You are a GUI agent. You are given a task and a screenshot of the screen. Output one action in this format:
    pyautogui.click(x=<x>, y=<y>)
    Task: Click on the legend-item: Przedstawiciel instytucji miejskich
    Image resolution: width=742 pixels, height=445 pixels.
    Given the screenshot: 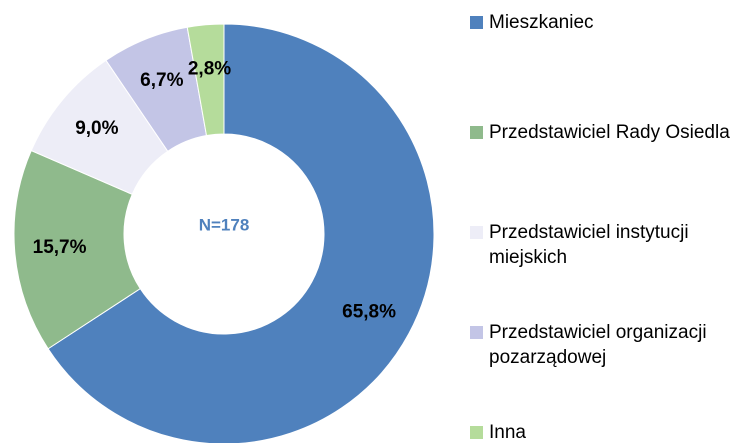 What is the action you would take?
    pyautogui.click(x=606, y=245)
    